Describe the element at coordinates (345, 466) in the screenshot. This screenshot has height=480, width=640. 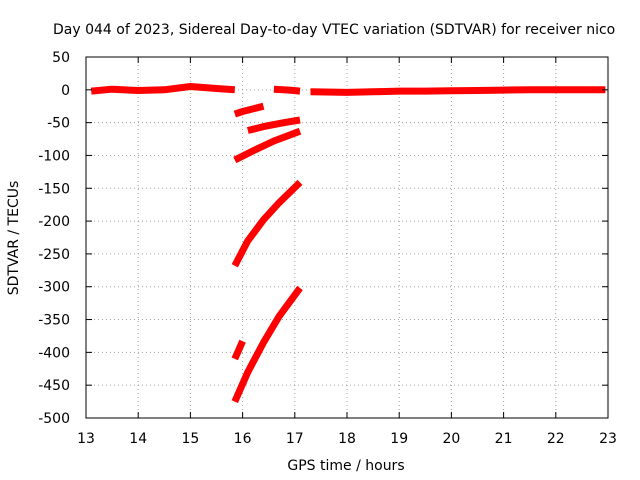
I see `x-axis-title: GPS time / hours` at that location.